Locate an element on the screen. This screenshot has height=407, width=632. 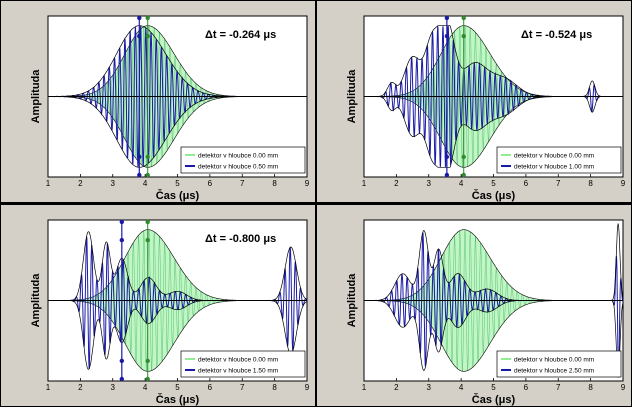
legend-label-2: detektor v hloubce 1.00 mm is located at coordinates (554, 167).